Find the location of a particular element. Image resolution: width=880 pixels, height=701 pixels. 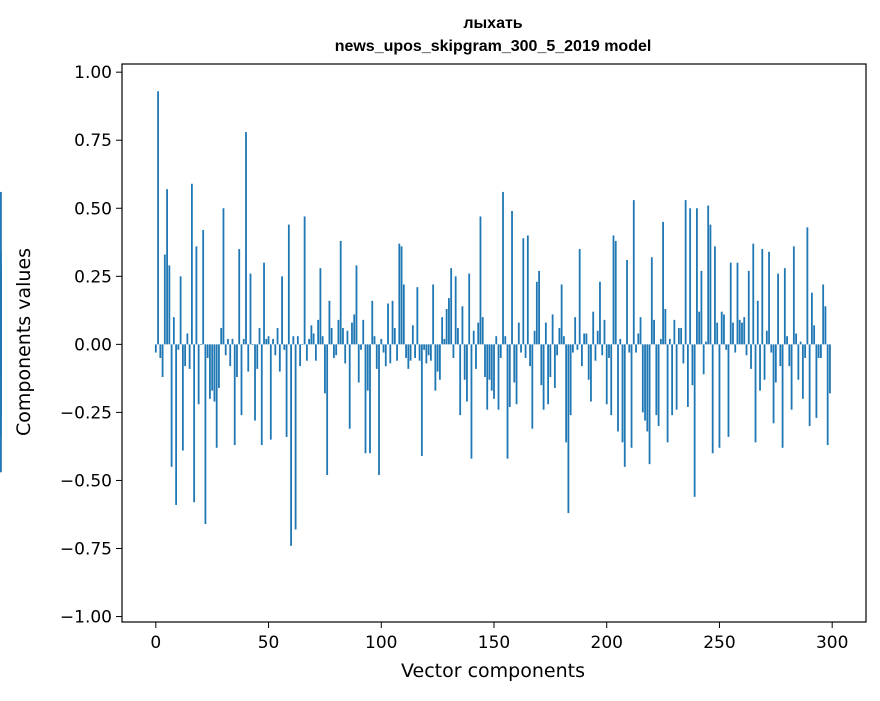

x-axis-label: Vector components is located at coordinates (493, 671).